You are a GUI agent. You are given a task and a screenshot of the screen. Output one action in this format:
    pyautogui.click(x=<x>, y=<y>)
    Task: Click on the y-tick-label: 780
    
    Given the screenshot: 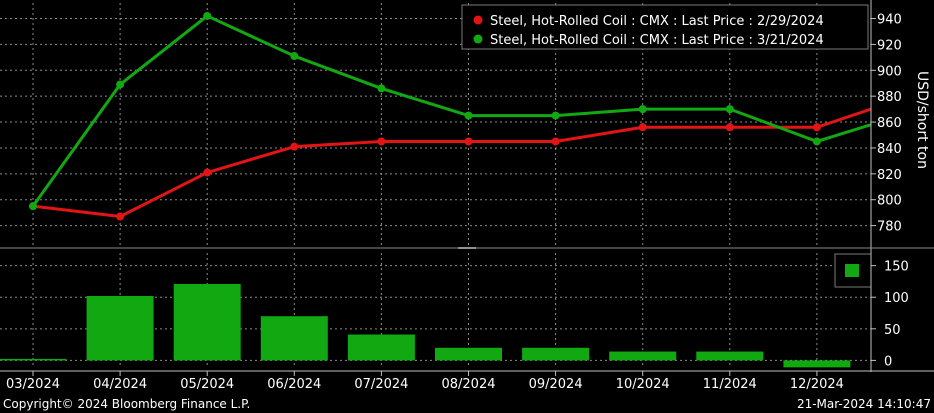 What is the action you would take?
    pyautogui.click(x=889, y=227)
    